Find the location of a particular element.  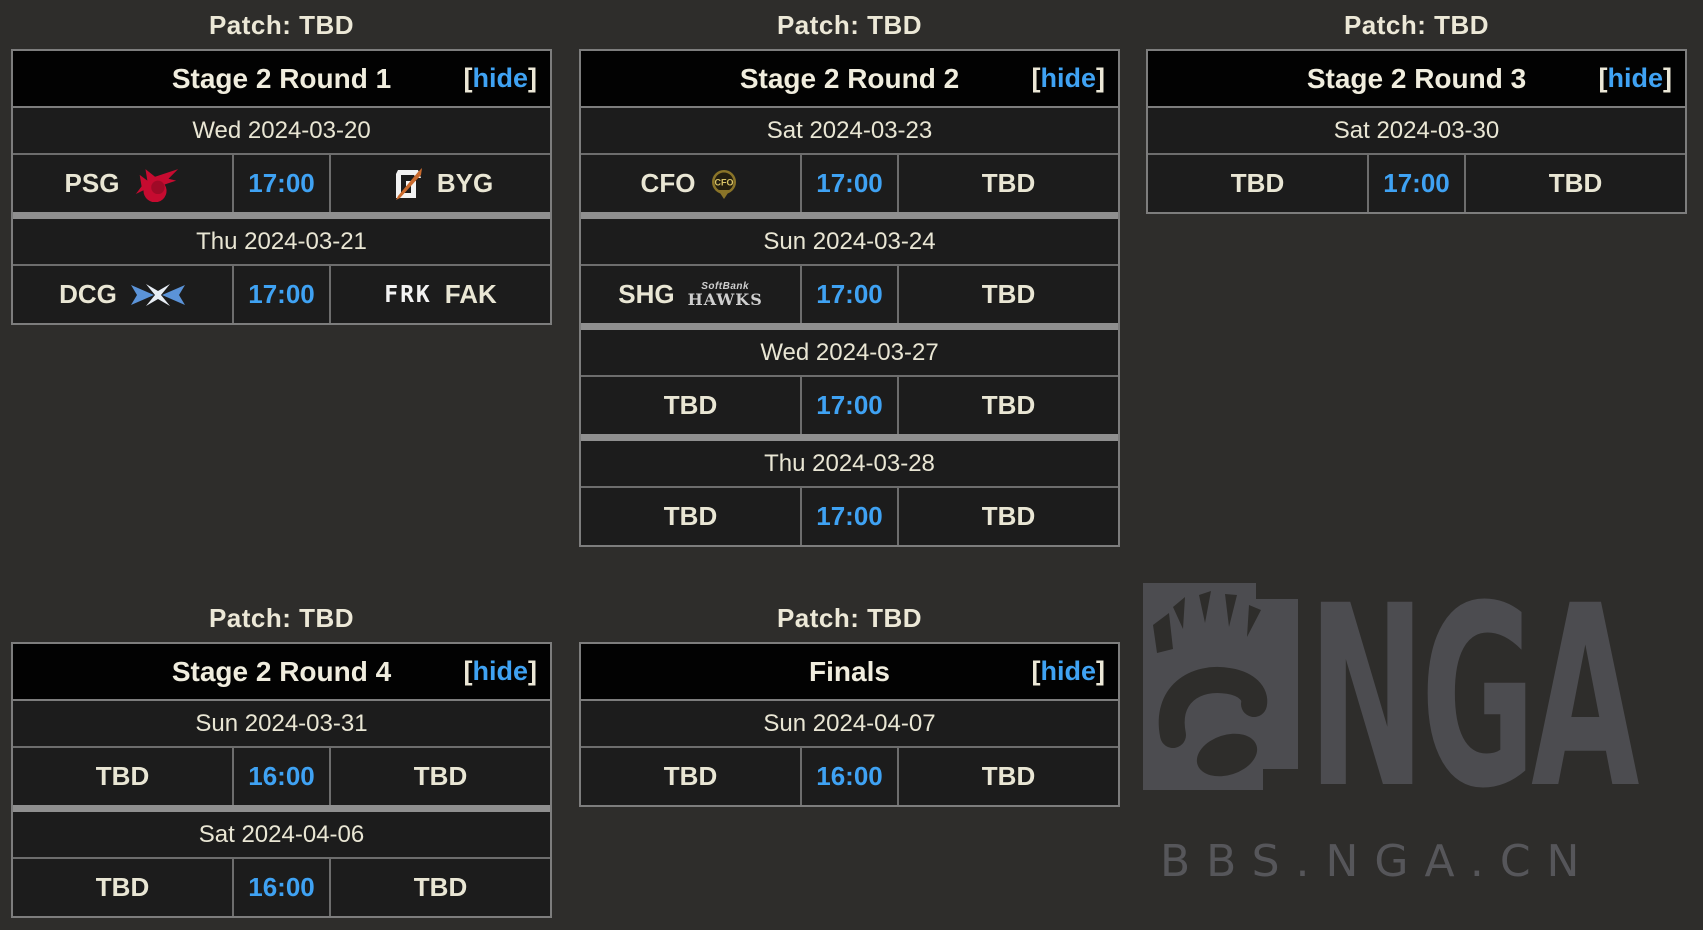

fak-logo-icon: FRK is located at coordinates (408, 294).